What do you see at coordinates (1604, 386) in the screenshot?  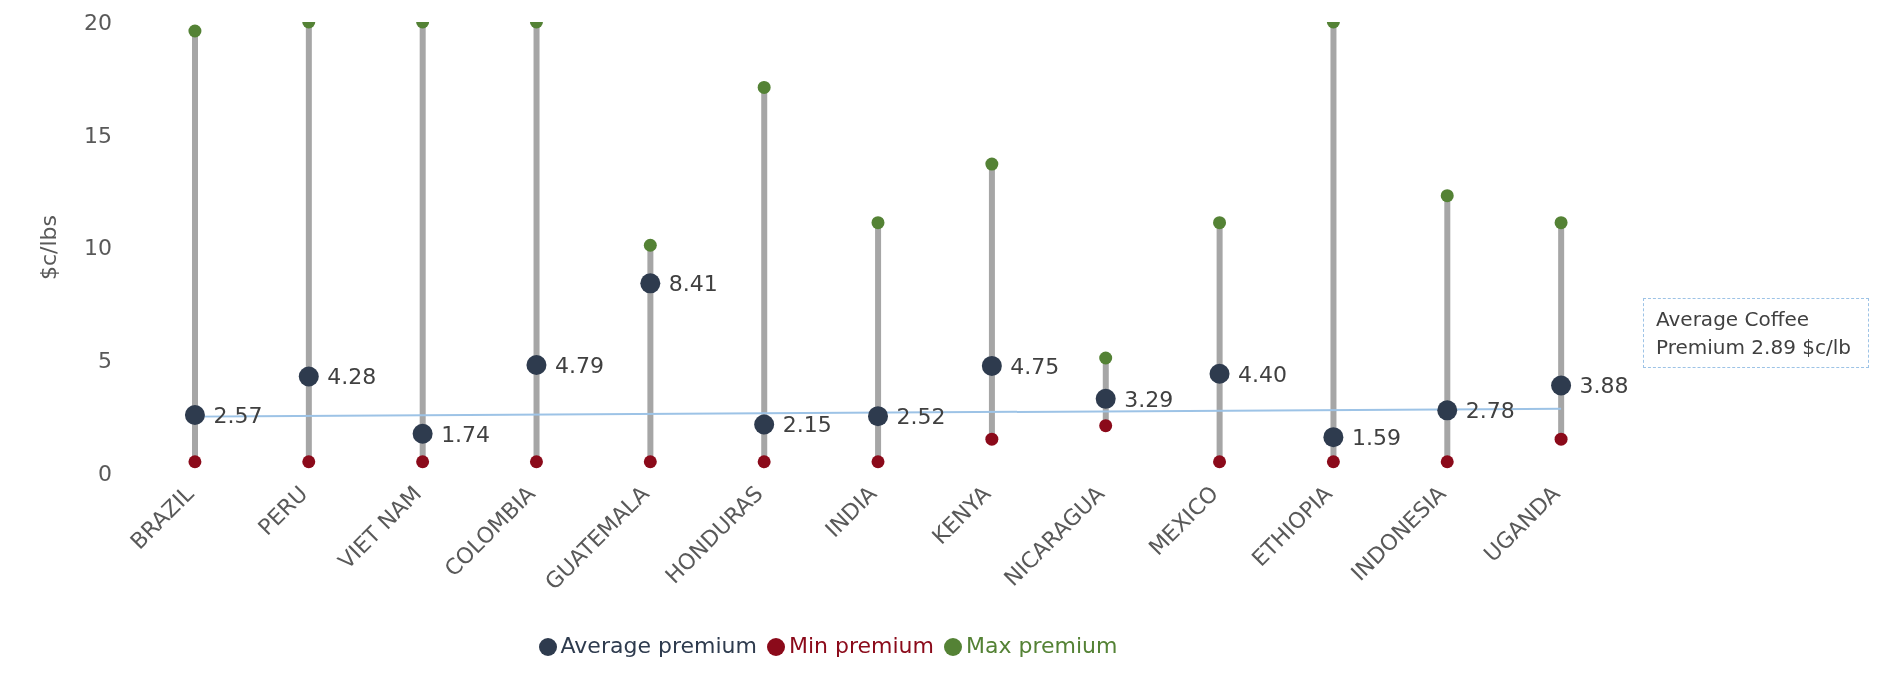 I see `data-label: 3.88` at bounding box center [1604, 386].